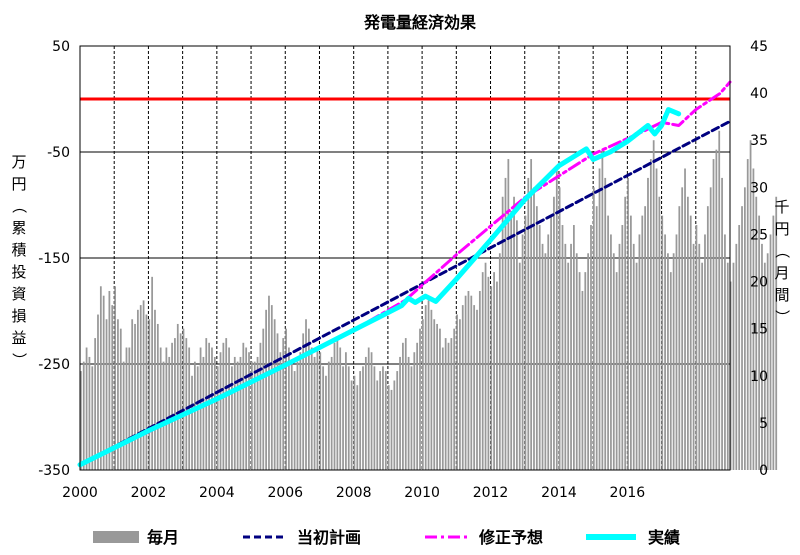 This screenshot has height=555, width=800. Describe the element at coordinates (136, 537) in the screenshot. I see `legend-item-monthly: 毎月` at that location.